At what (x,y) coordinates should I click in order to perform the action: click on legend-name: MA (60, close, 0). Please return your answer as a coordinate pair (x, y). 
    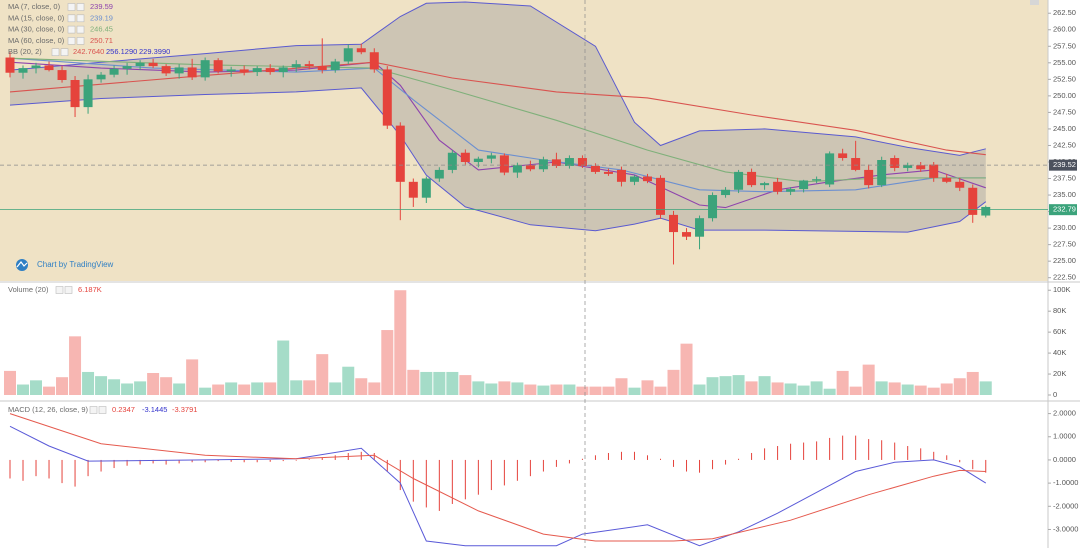
    Looking at the image, I should click on (36, 40).